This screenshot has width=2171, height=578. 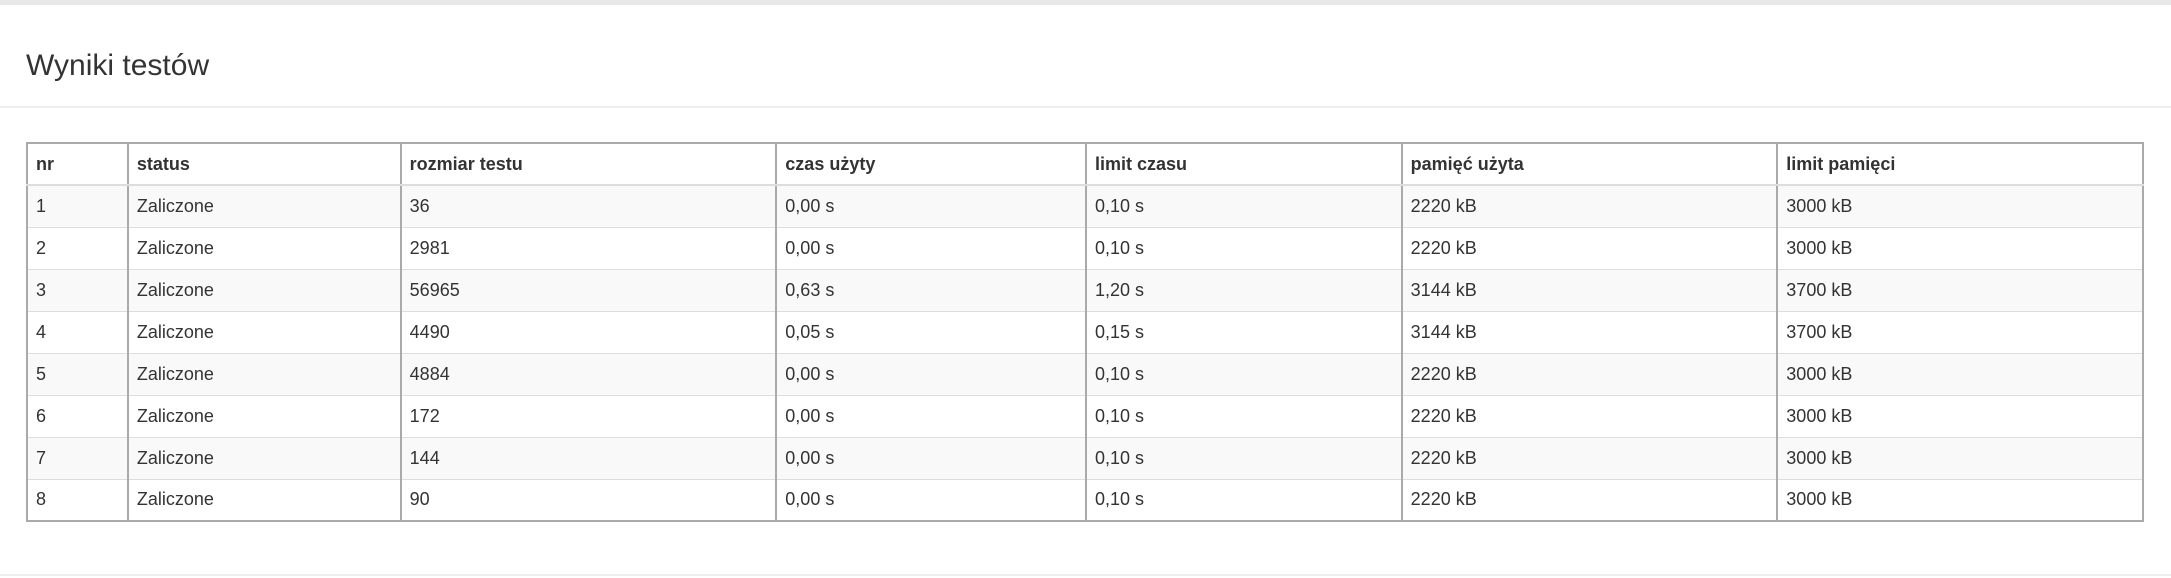 I want to click on column-header-test-size: rozmiar testu, so click(x=588, y=164).